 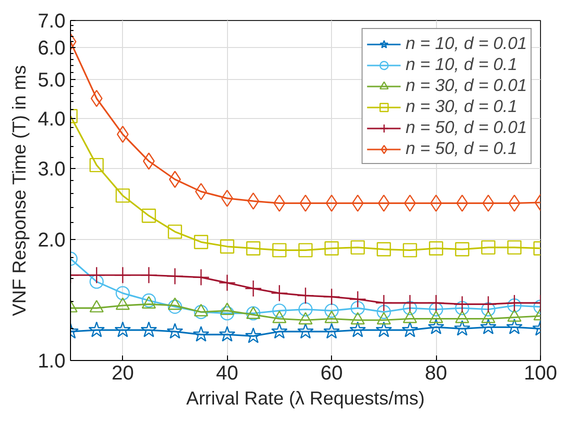 I want to click on y-tick-label: 2.0, so click(x=52, y=240).